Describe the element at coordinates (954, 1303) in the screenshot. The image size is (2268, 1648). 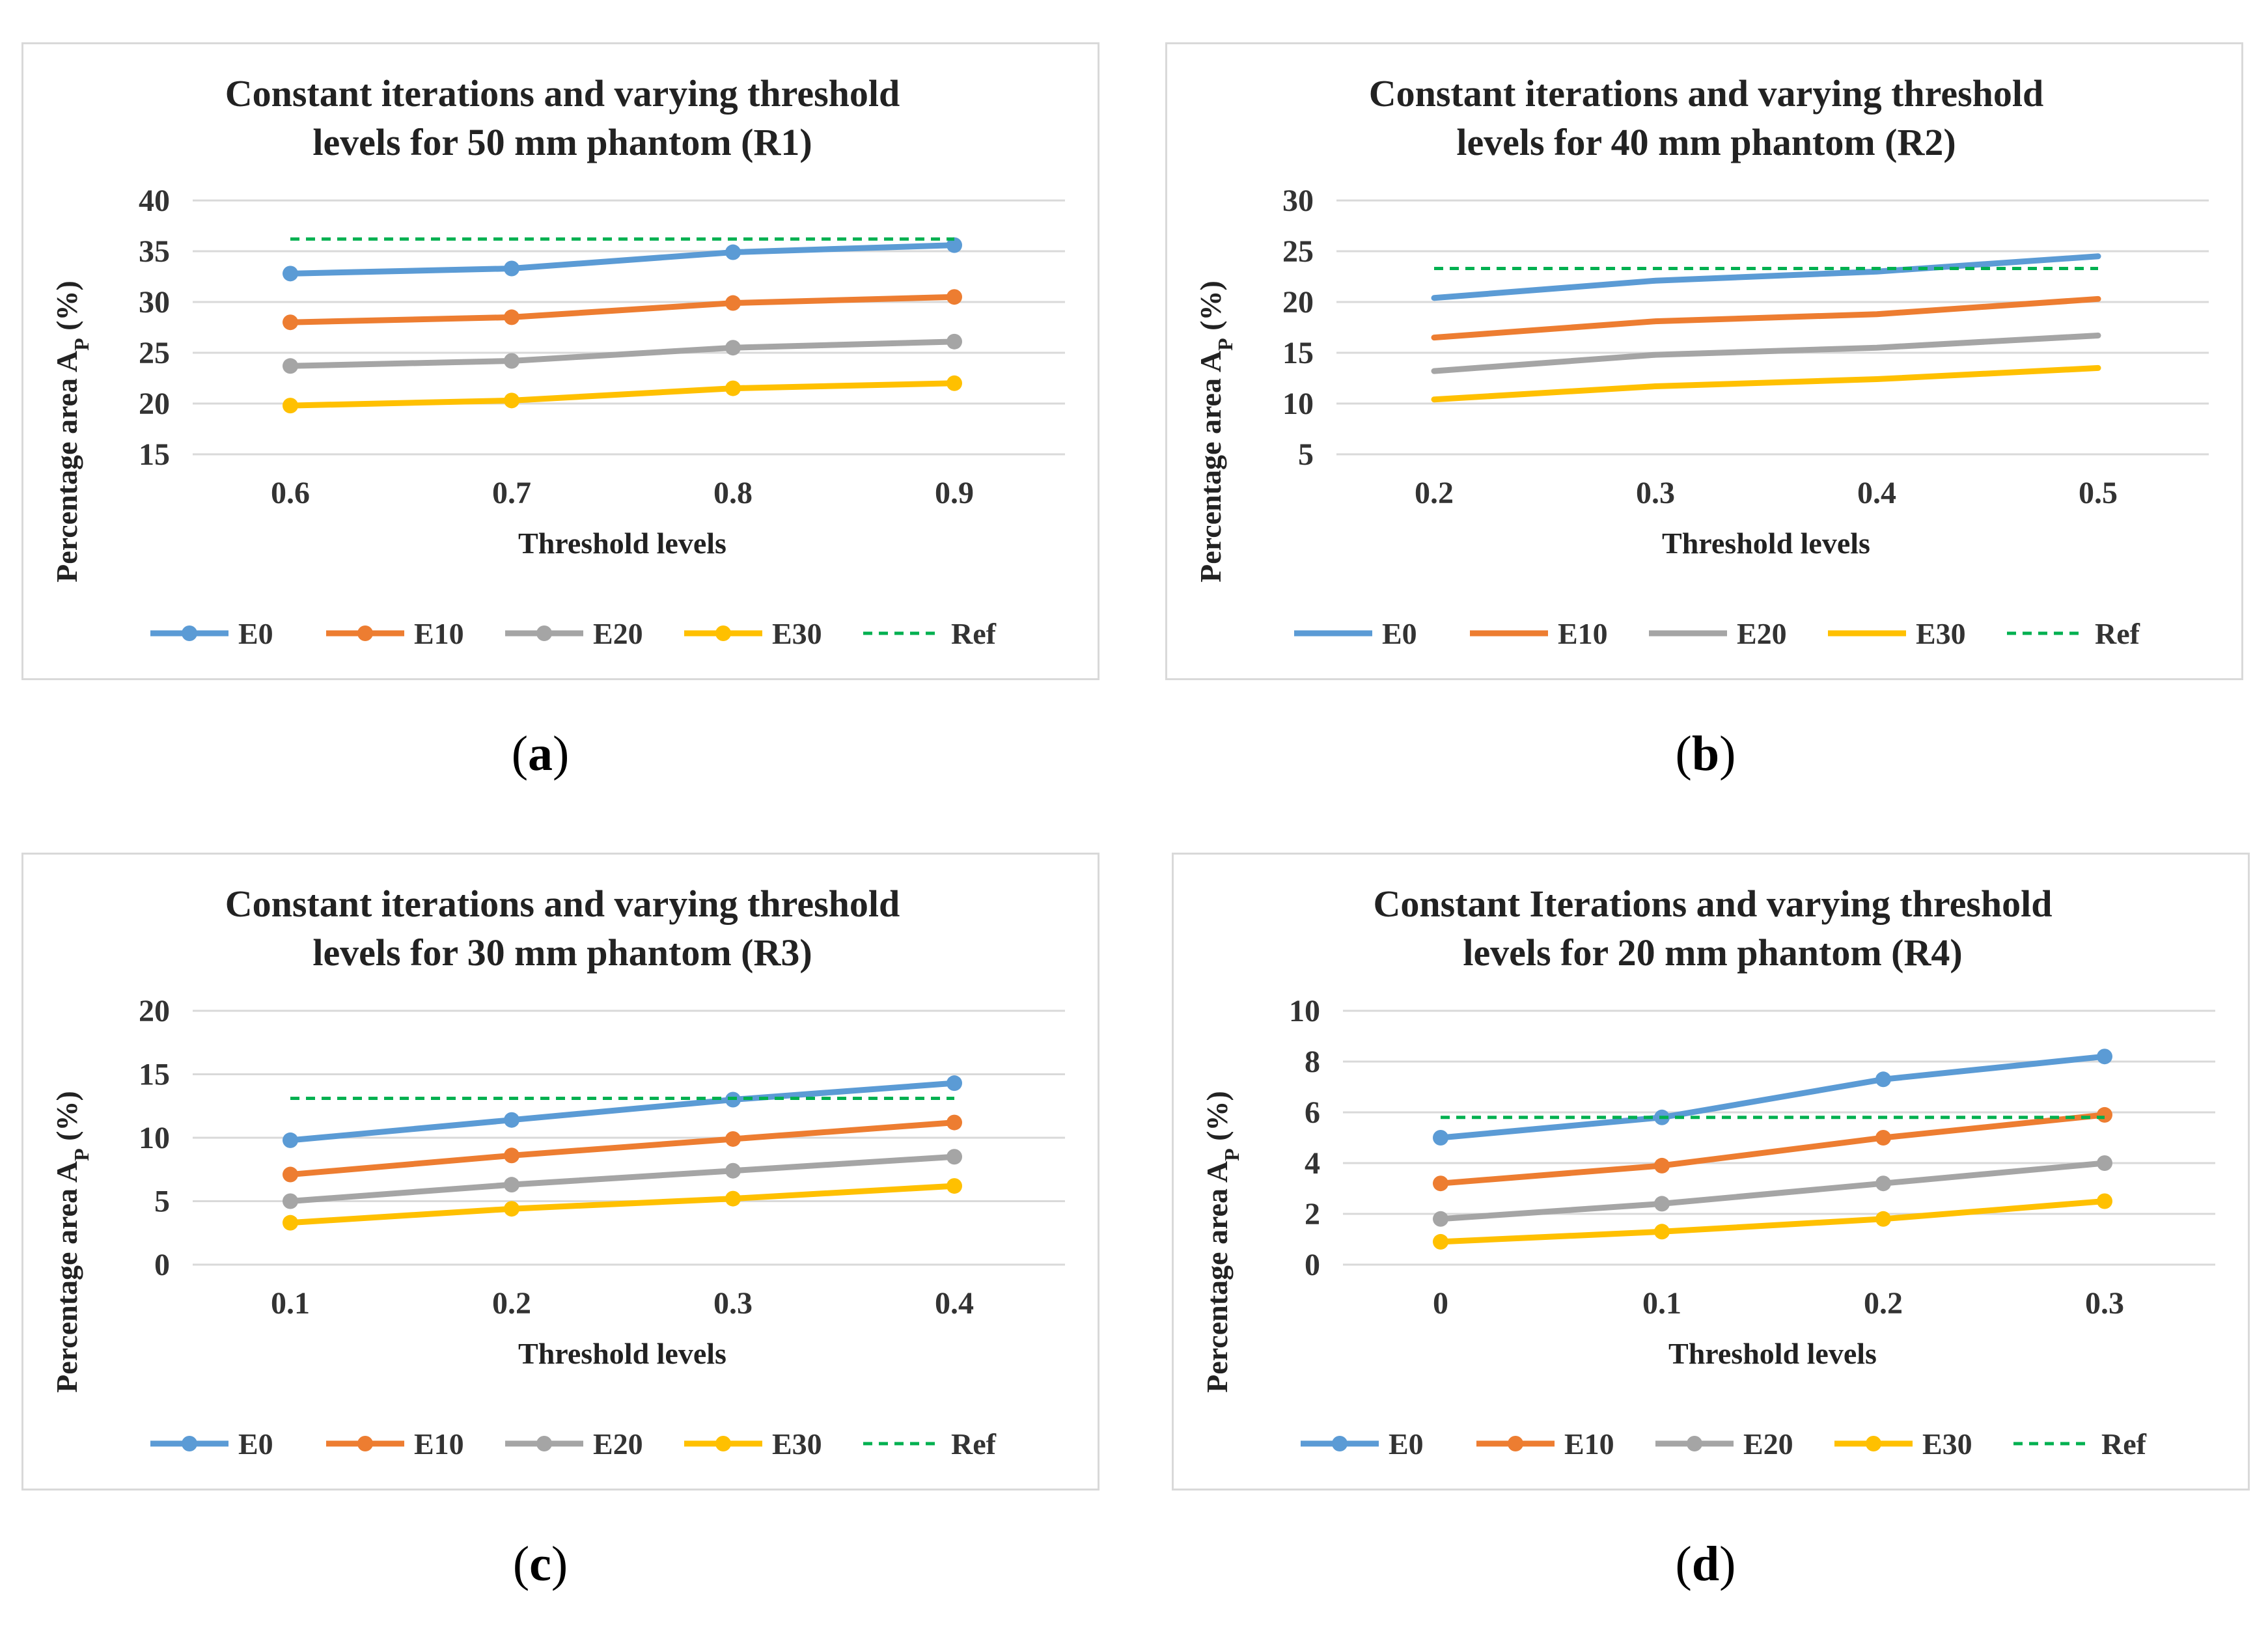
I see `x-tick-label: 0.4` at that location.